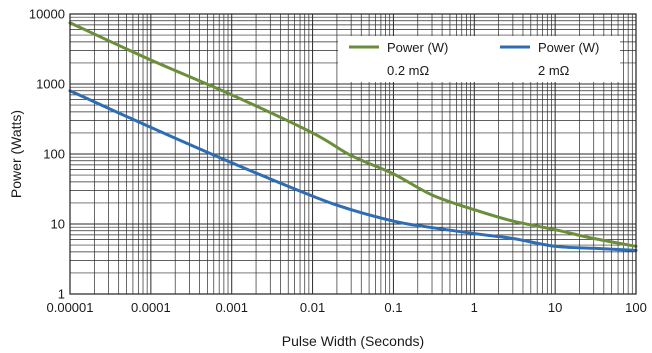 This screenshot has height=353, width=652. Describe the element at coordinates (568, 47) in the screenshot. I see `legend-label-series-1: Power (W)` at that location.